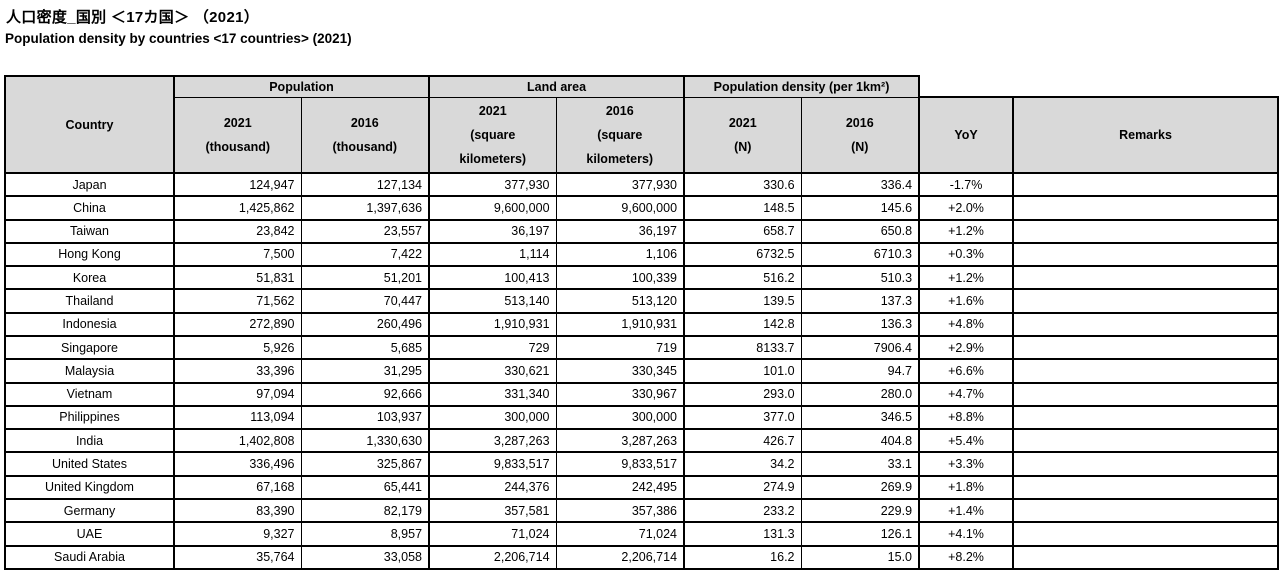  Describe the element at coordinates (89, 533) in the screenshot. I see `country-cell: UAE` at that location.